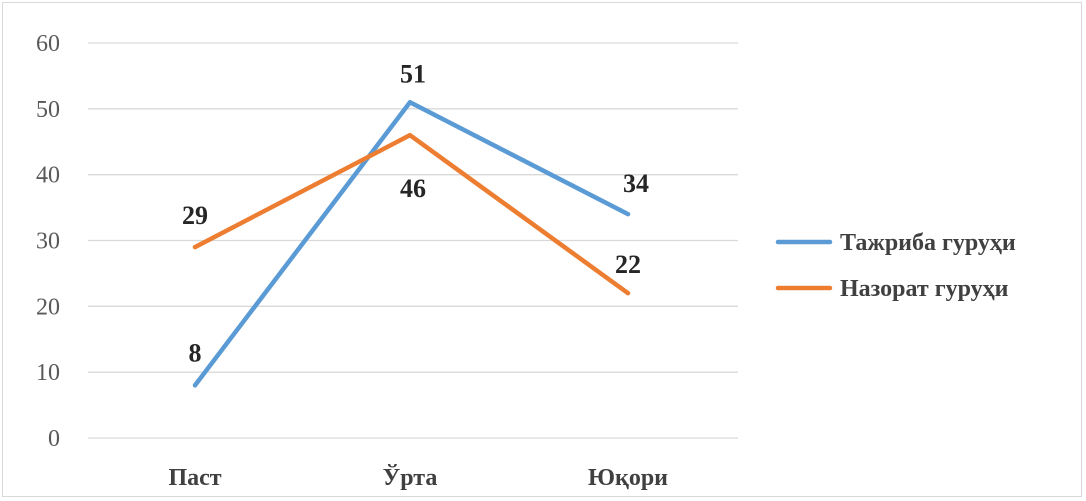 The width and height of the screenshot is (1086, 501). Describe the element at coordinates (413, 188) in the screenshot. I see `data-label: 46` at that location.